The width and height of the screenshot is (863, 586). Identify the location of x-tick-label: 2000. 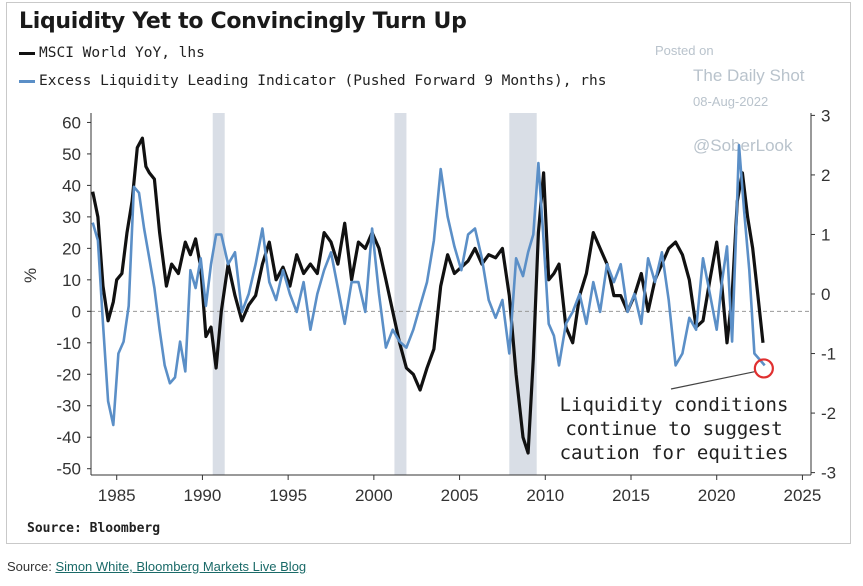
(374, 495).